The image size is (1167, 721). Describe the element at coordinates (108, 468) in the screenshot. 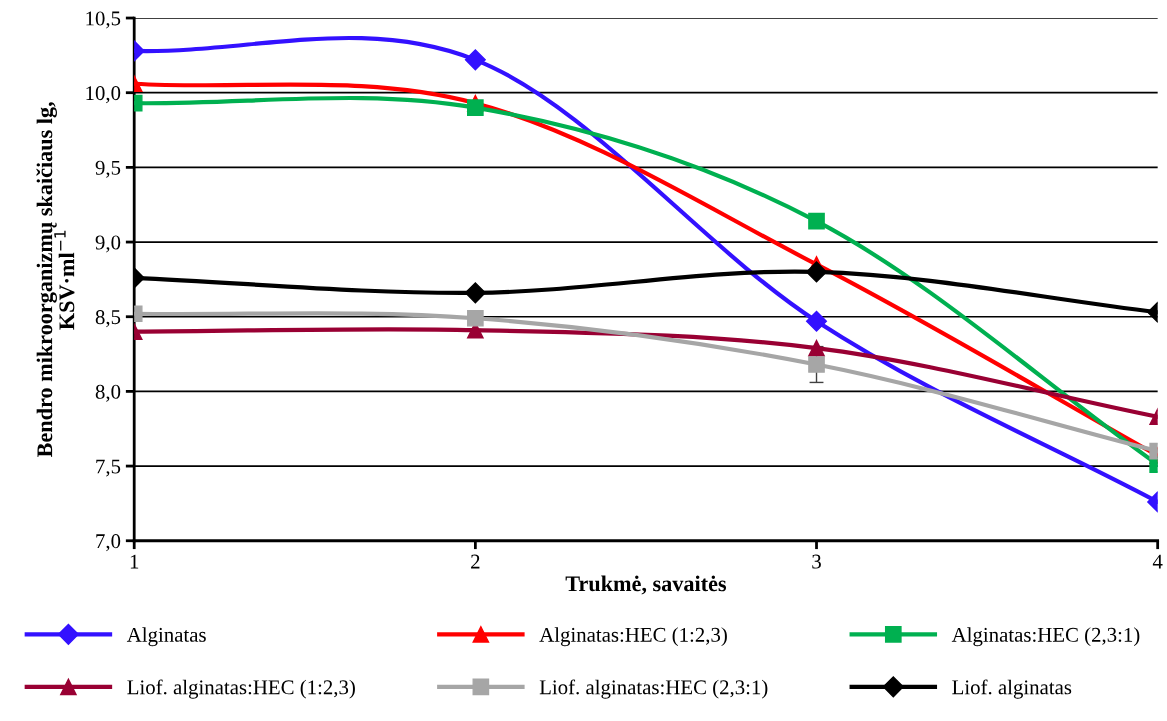

I see `y-tick-label: 7,5` at that location.